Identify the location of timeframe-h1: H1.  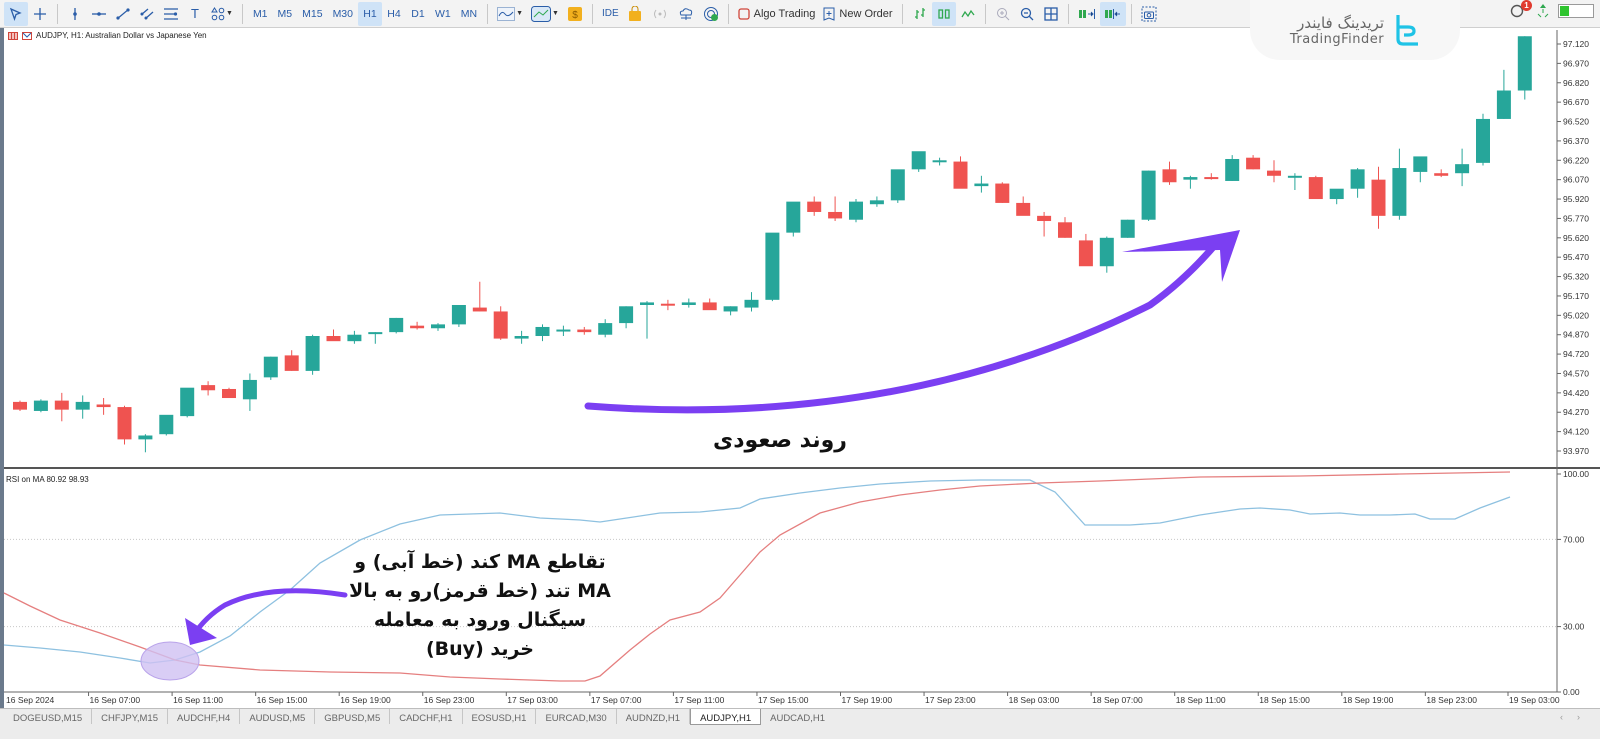
(370, 13).